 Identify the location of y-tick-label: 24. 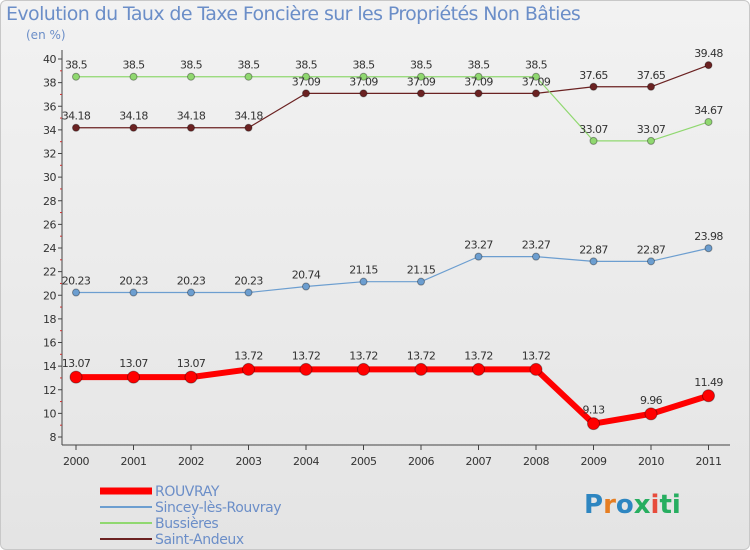
(49, 248).